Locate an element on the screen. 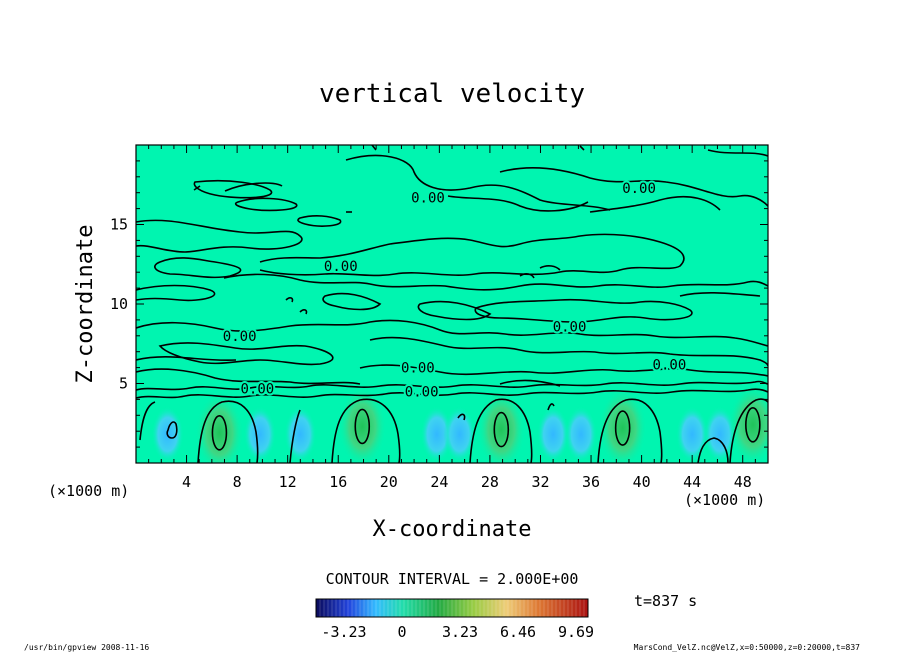  x-tick-label: 40 is located at coordinates (642, 482).